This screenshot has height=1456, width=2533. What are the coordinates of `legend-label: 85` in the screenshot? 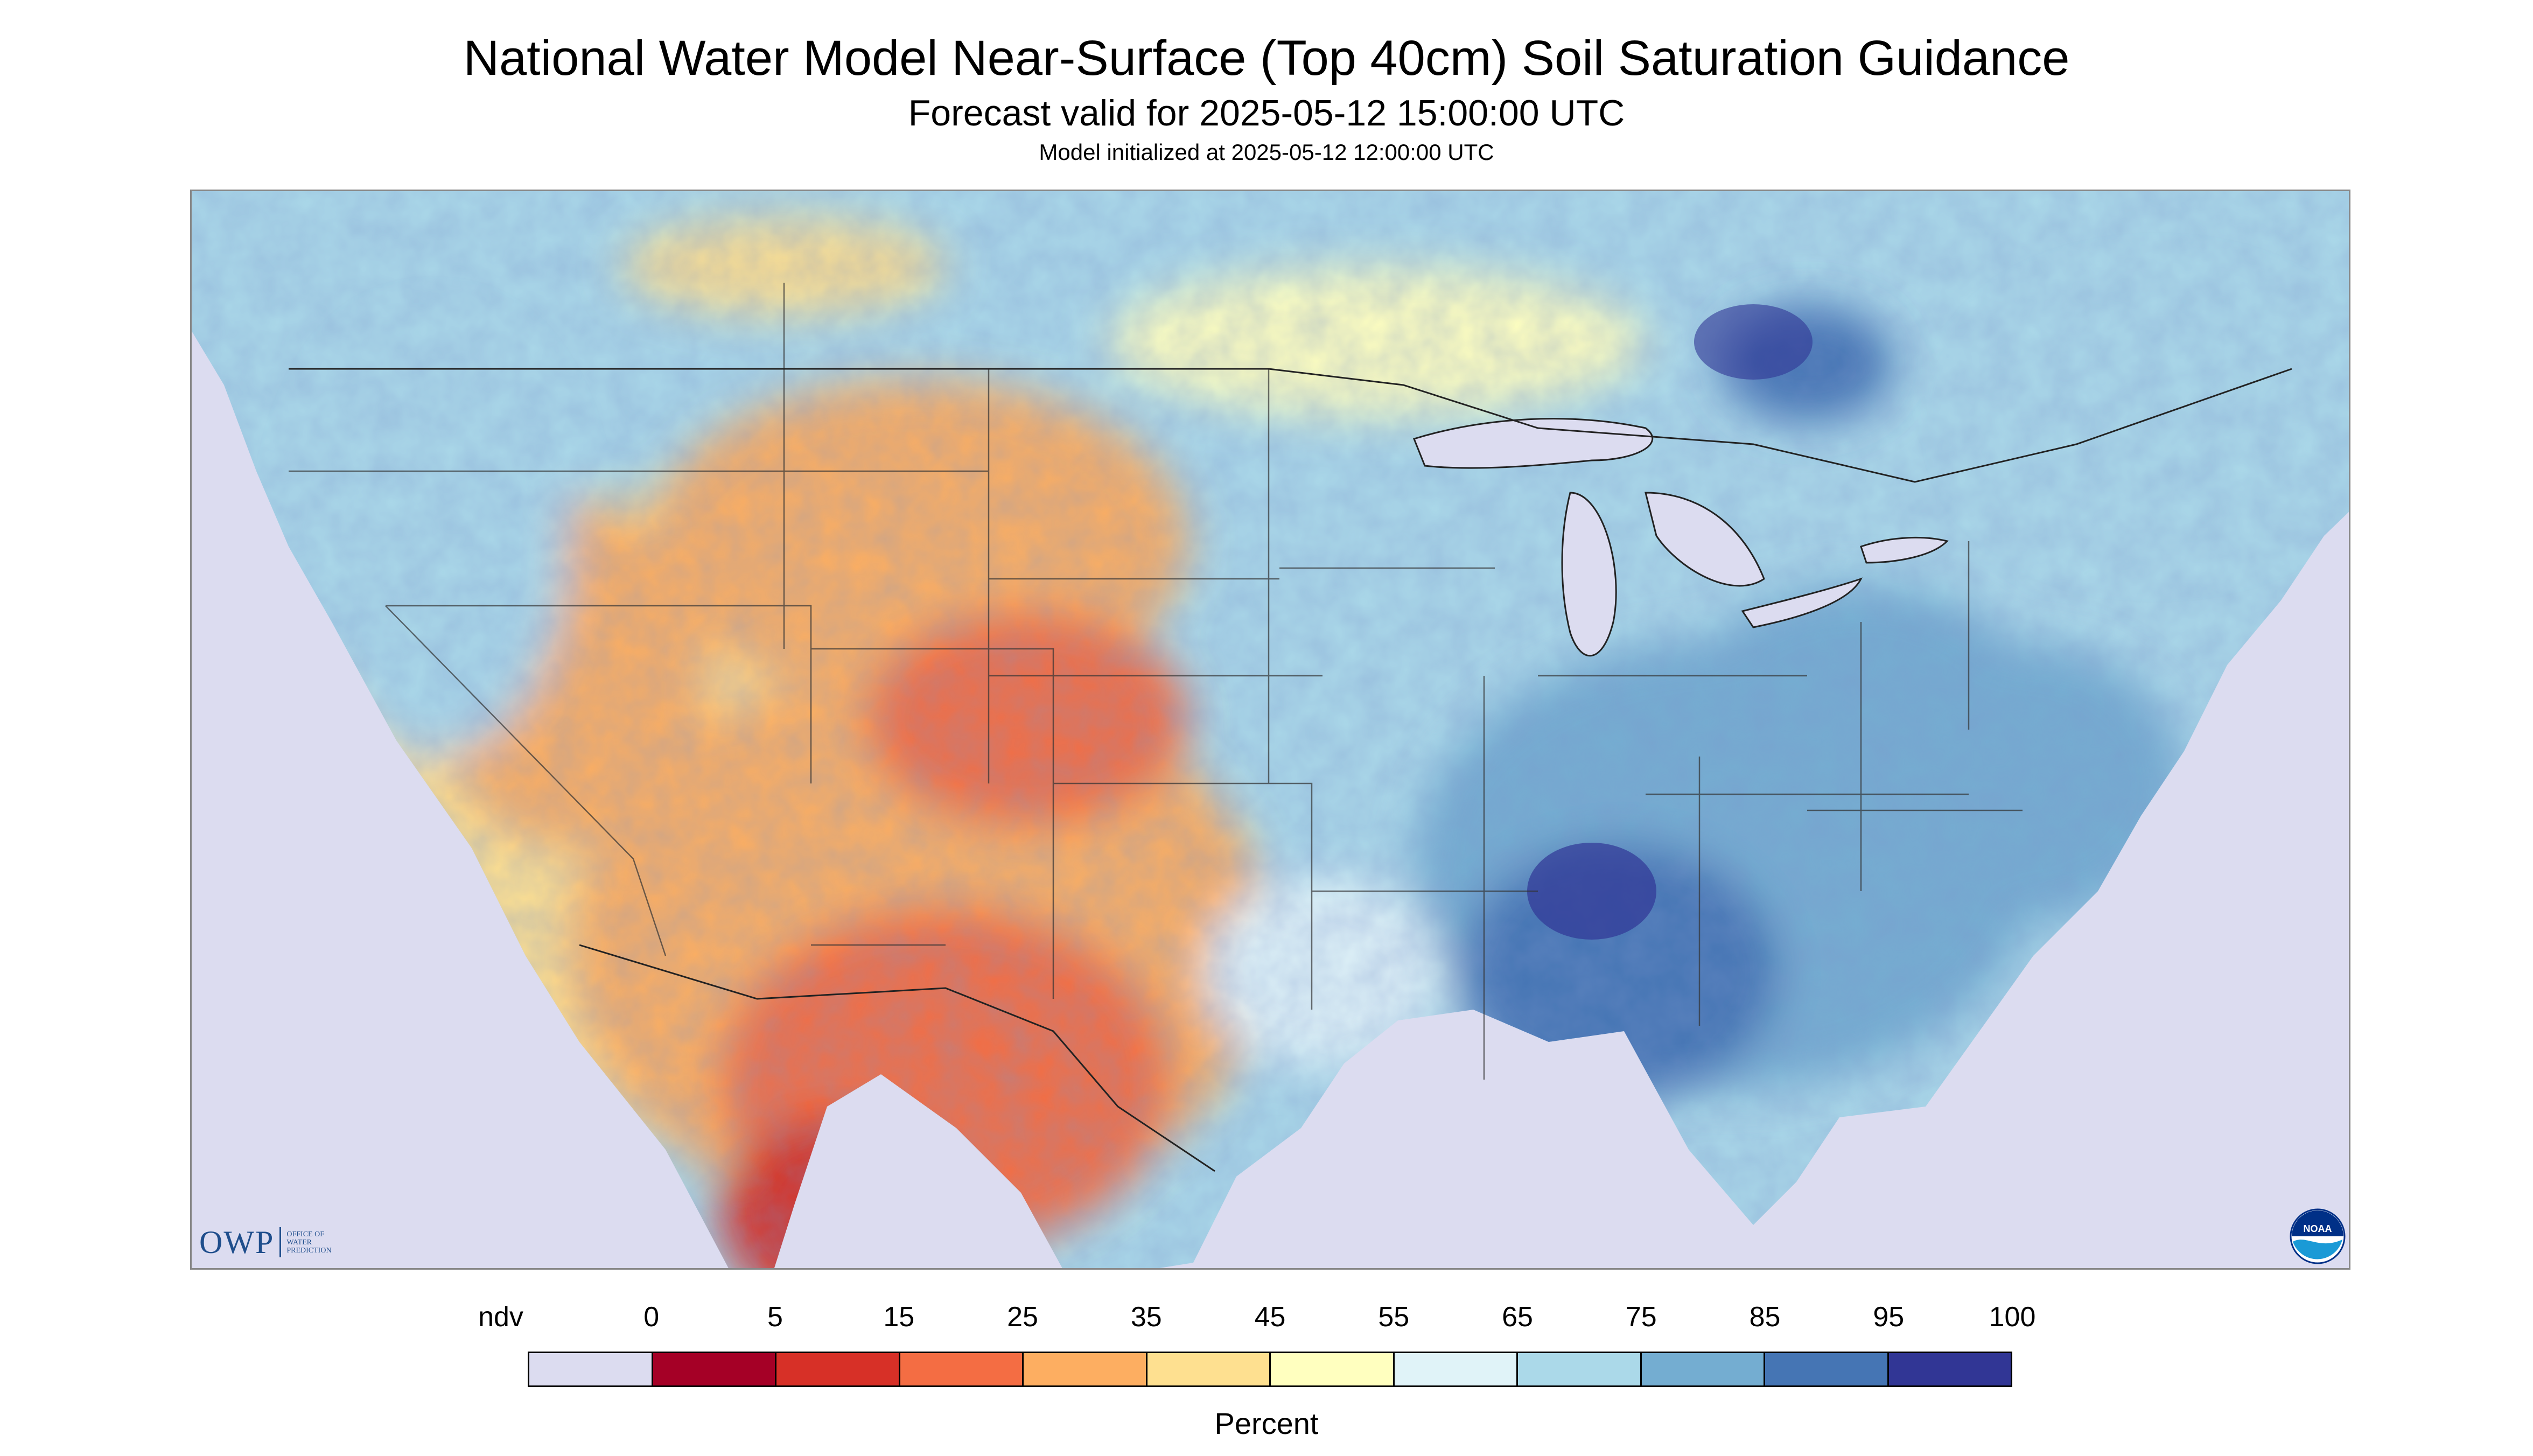 It's located at (1765, 1317).